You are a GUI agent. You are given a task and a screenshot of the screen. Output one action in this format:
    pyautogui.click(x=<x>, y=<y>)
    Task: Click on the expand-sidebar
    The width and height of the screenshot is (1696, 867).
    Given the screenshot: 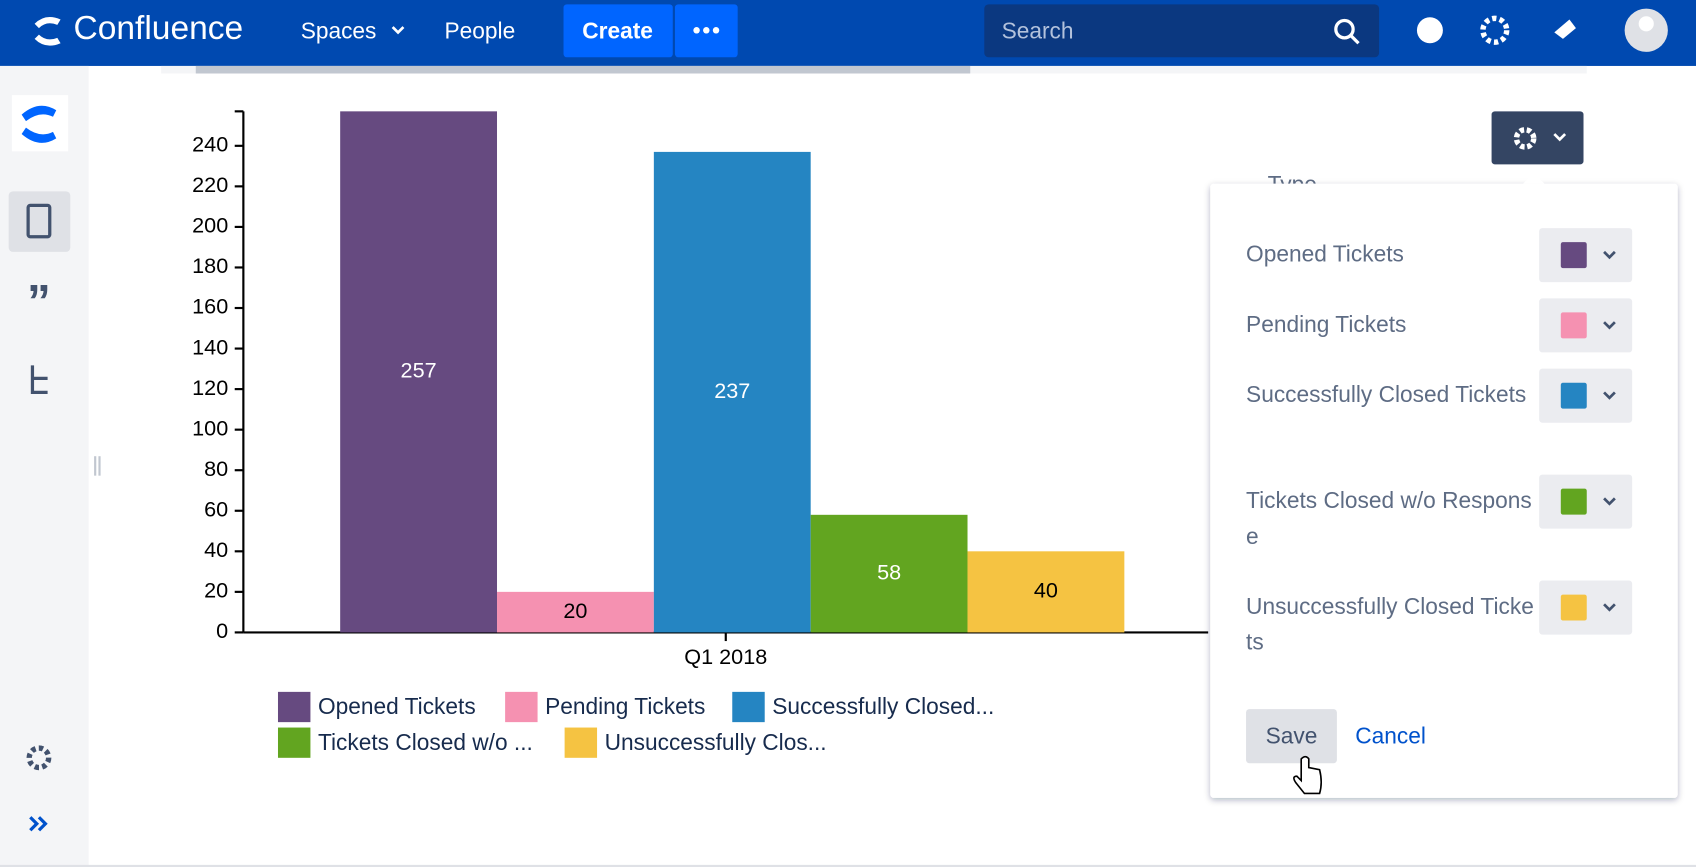 What is the action you would take?
    pyautogui.click(x=38, y=824)
    